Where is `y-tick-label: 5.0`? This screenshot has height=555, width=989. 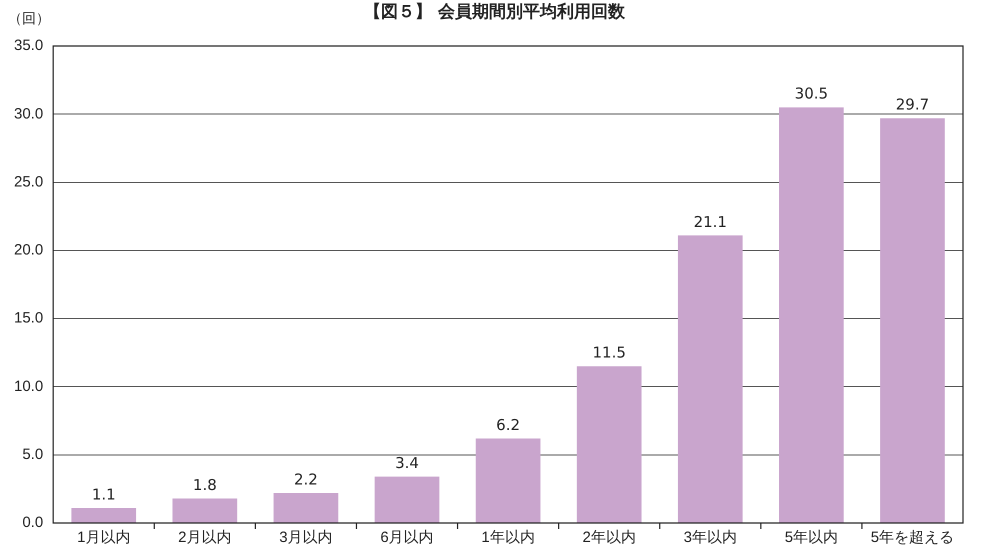
y-tick-label: 5.0 is located at coordinates (33, 454).